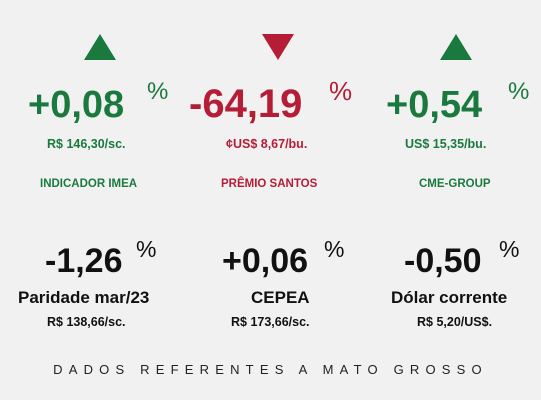 This screenshot has width=541, height=400. Describe the element at coordinates (519, 91) in the screenshot. I see `cme-percent-sign: %` at that location.